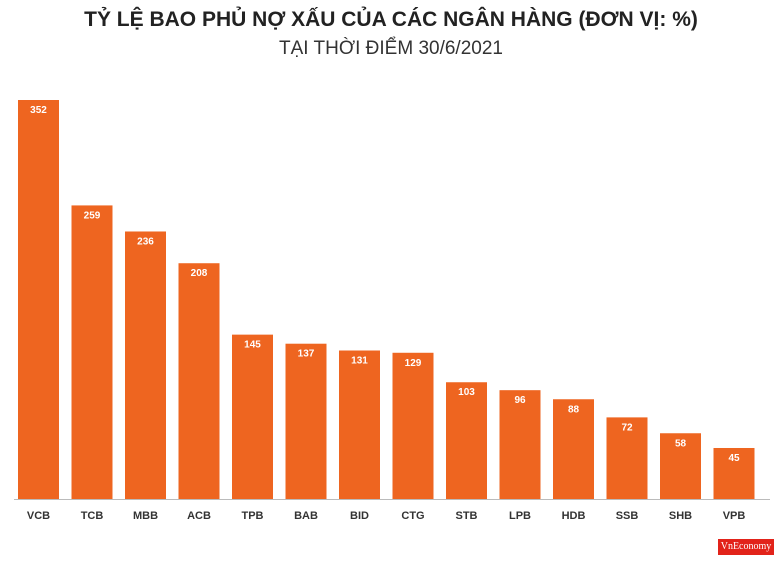 The width and height of the screenshot is (782, 568). Describe the element at coordinates (467, 516) in the screenshot. I see `x-tick-label: STB` at that location.